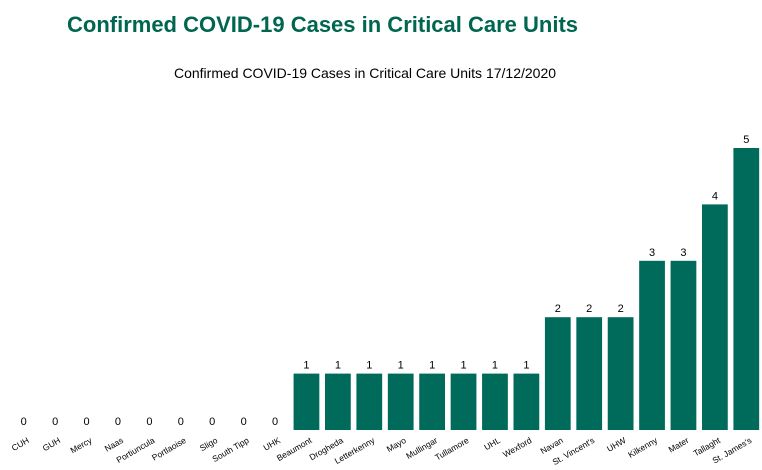  I want to click on x-tick-label: Mater, so click(679, 445).